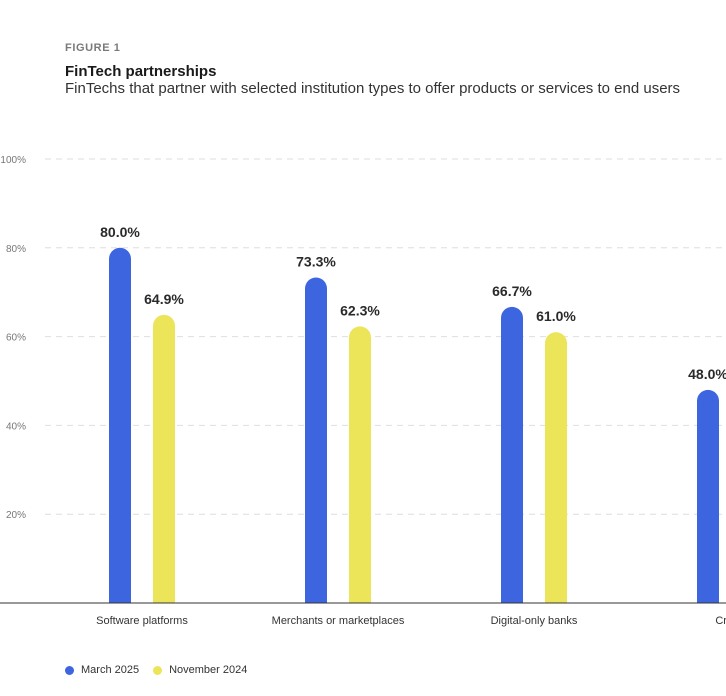  I want to click on legend: March 2025 November 2024, so click(163, 670).